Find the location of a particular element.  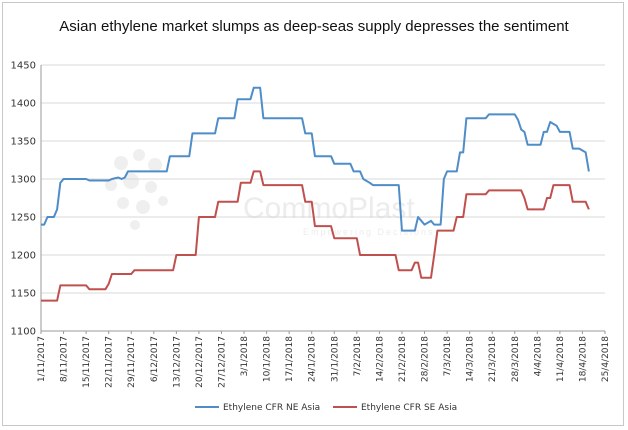

x-tick-label: 3/1/2018 is located at coordinates (245, 356).